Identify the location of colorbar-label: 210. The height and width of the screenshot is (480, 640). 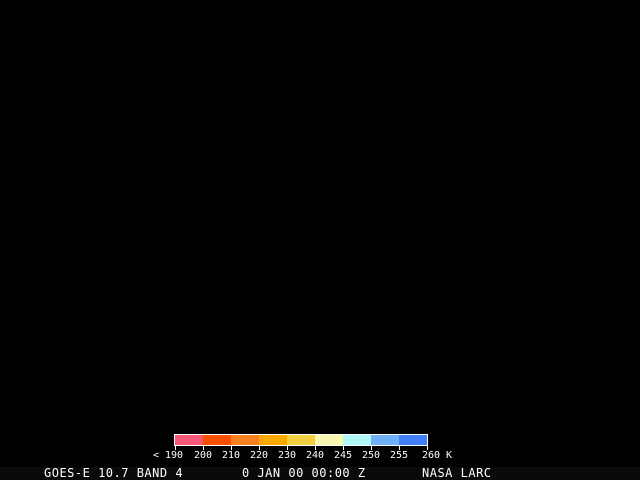
(231, 455).